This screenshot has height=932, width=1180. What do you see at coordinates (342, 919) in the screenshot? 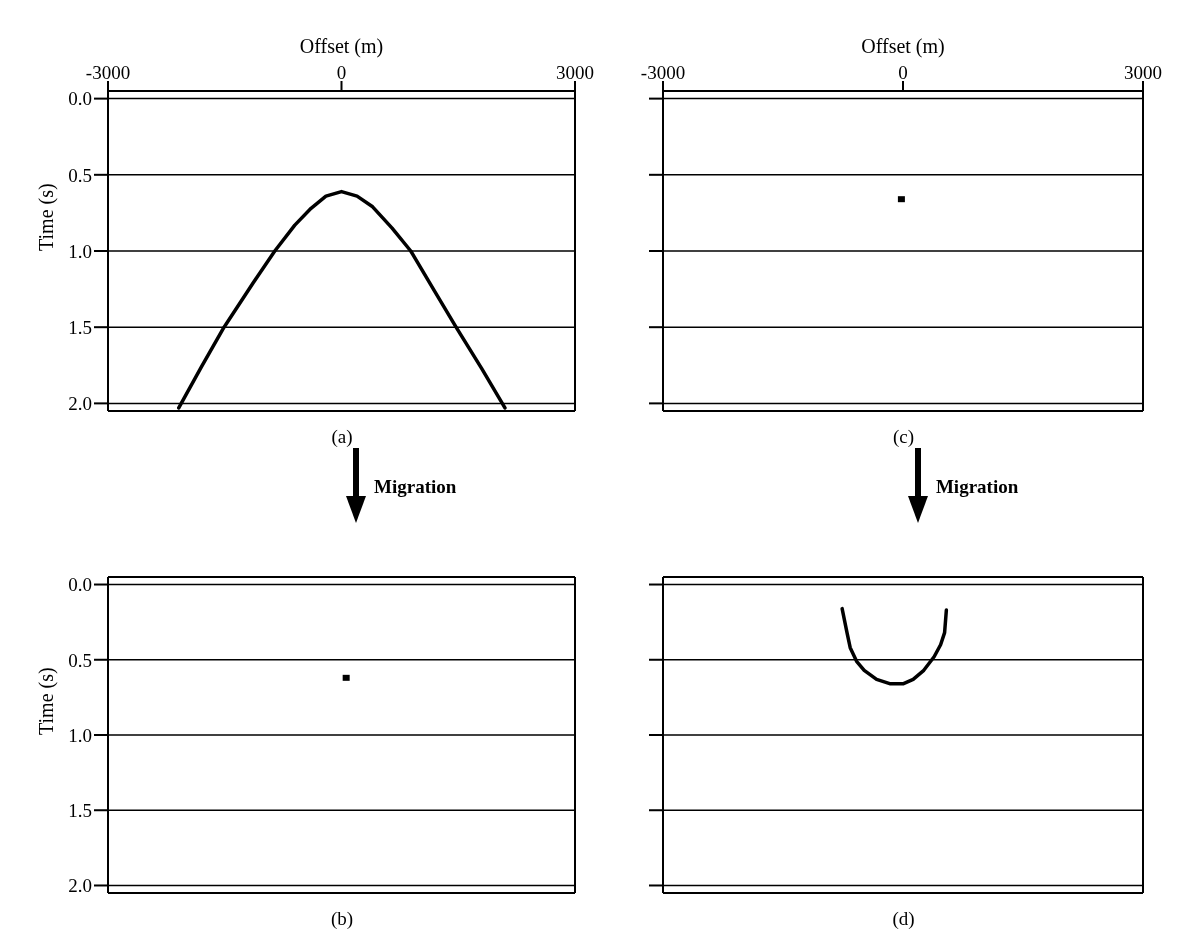
I see `text: (b)` at bounding box center [342, 919].